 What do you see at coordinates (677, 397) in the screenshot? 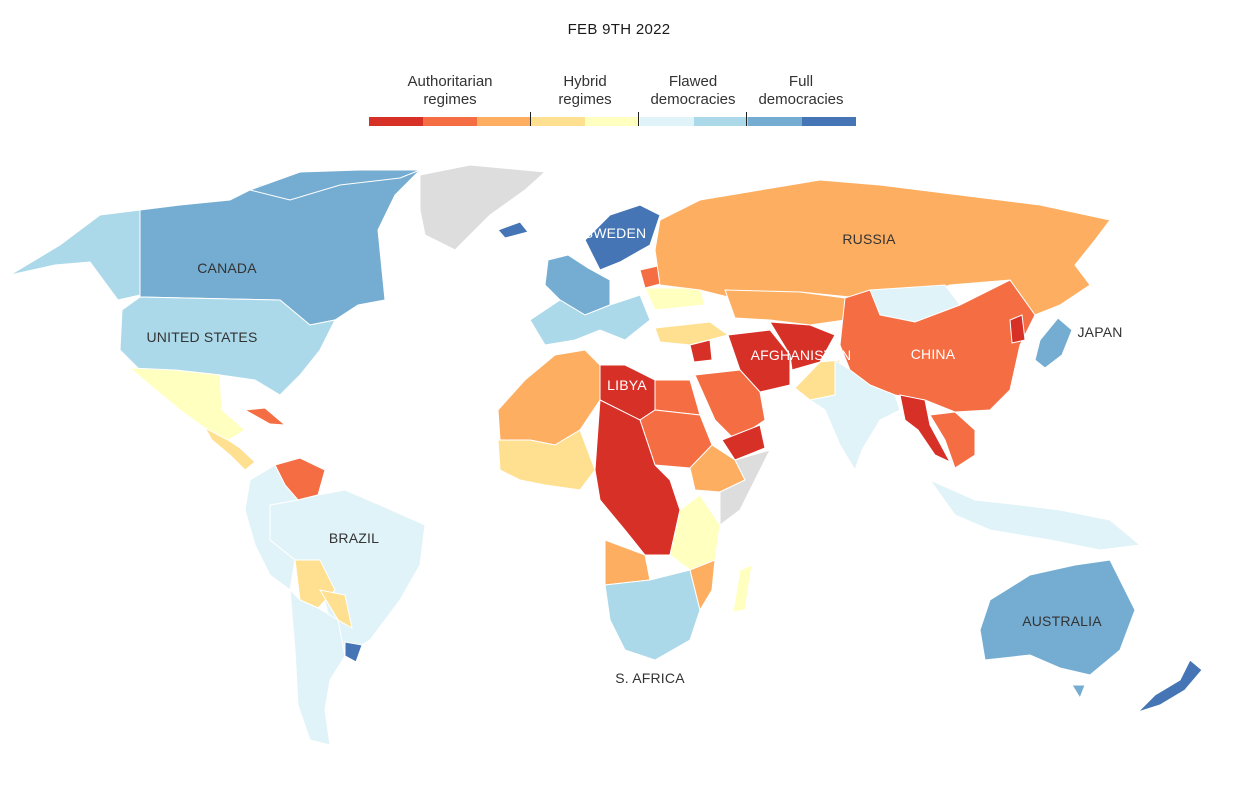
I see `country-egypt` at bounding box center [677, 397].